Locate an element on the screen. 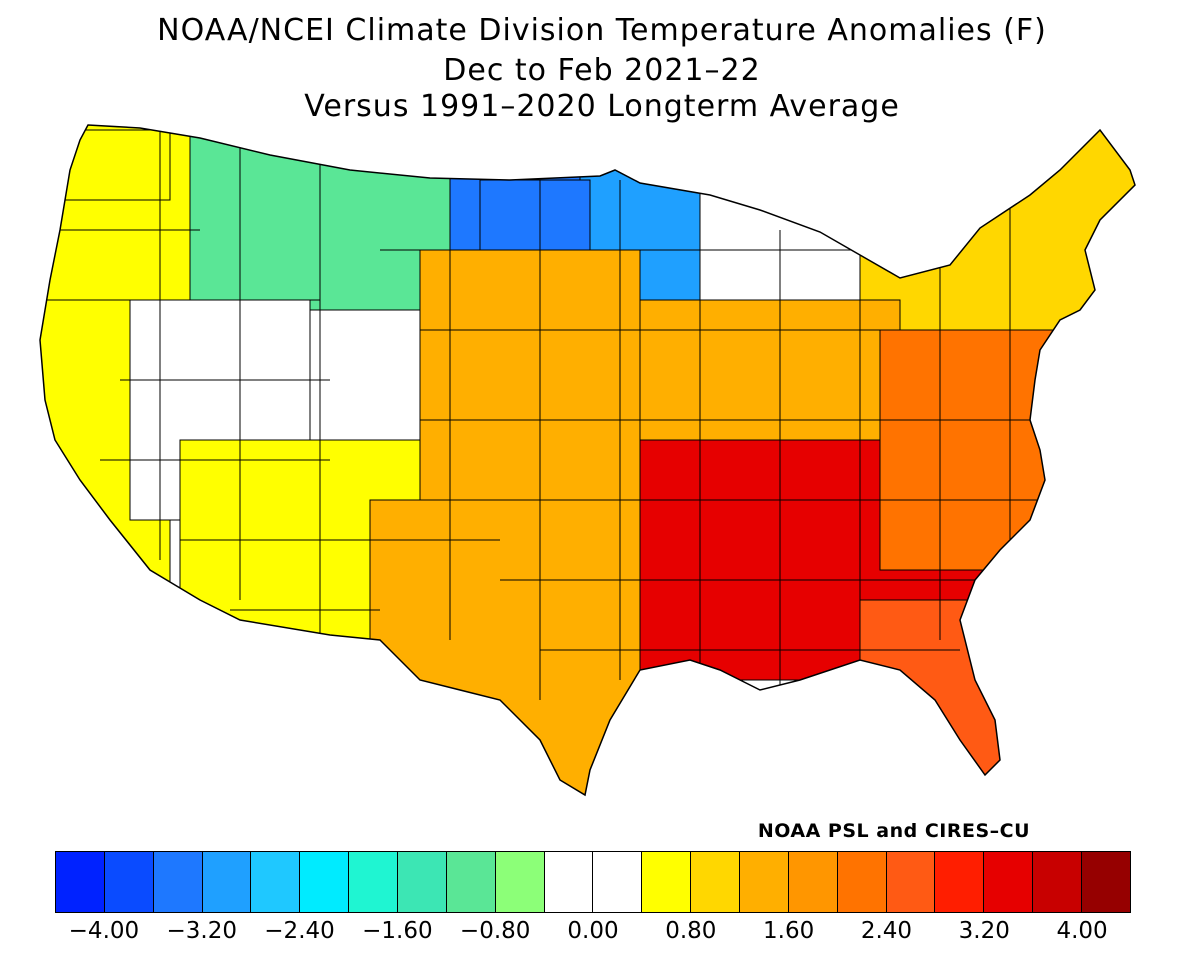 Image resolution: width=1204 pixels, height=956 pixels. legend-tick-label: 2.40 is located at coordinates (886, 931).